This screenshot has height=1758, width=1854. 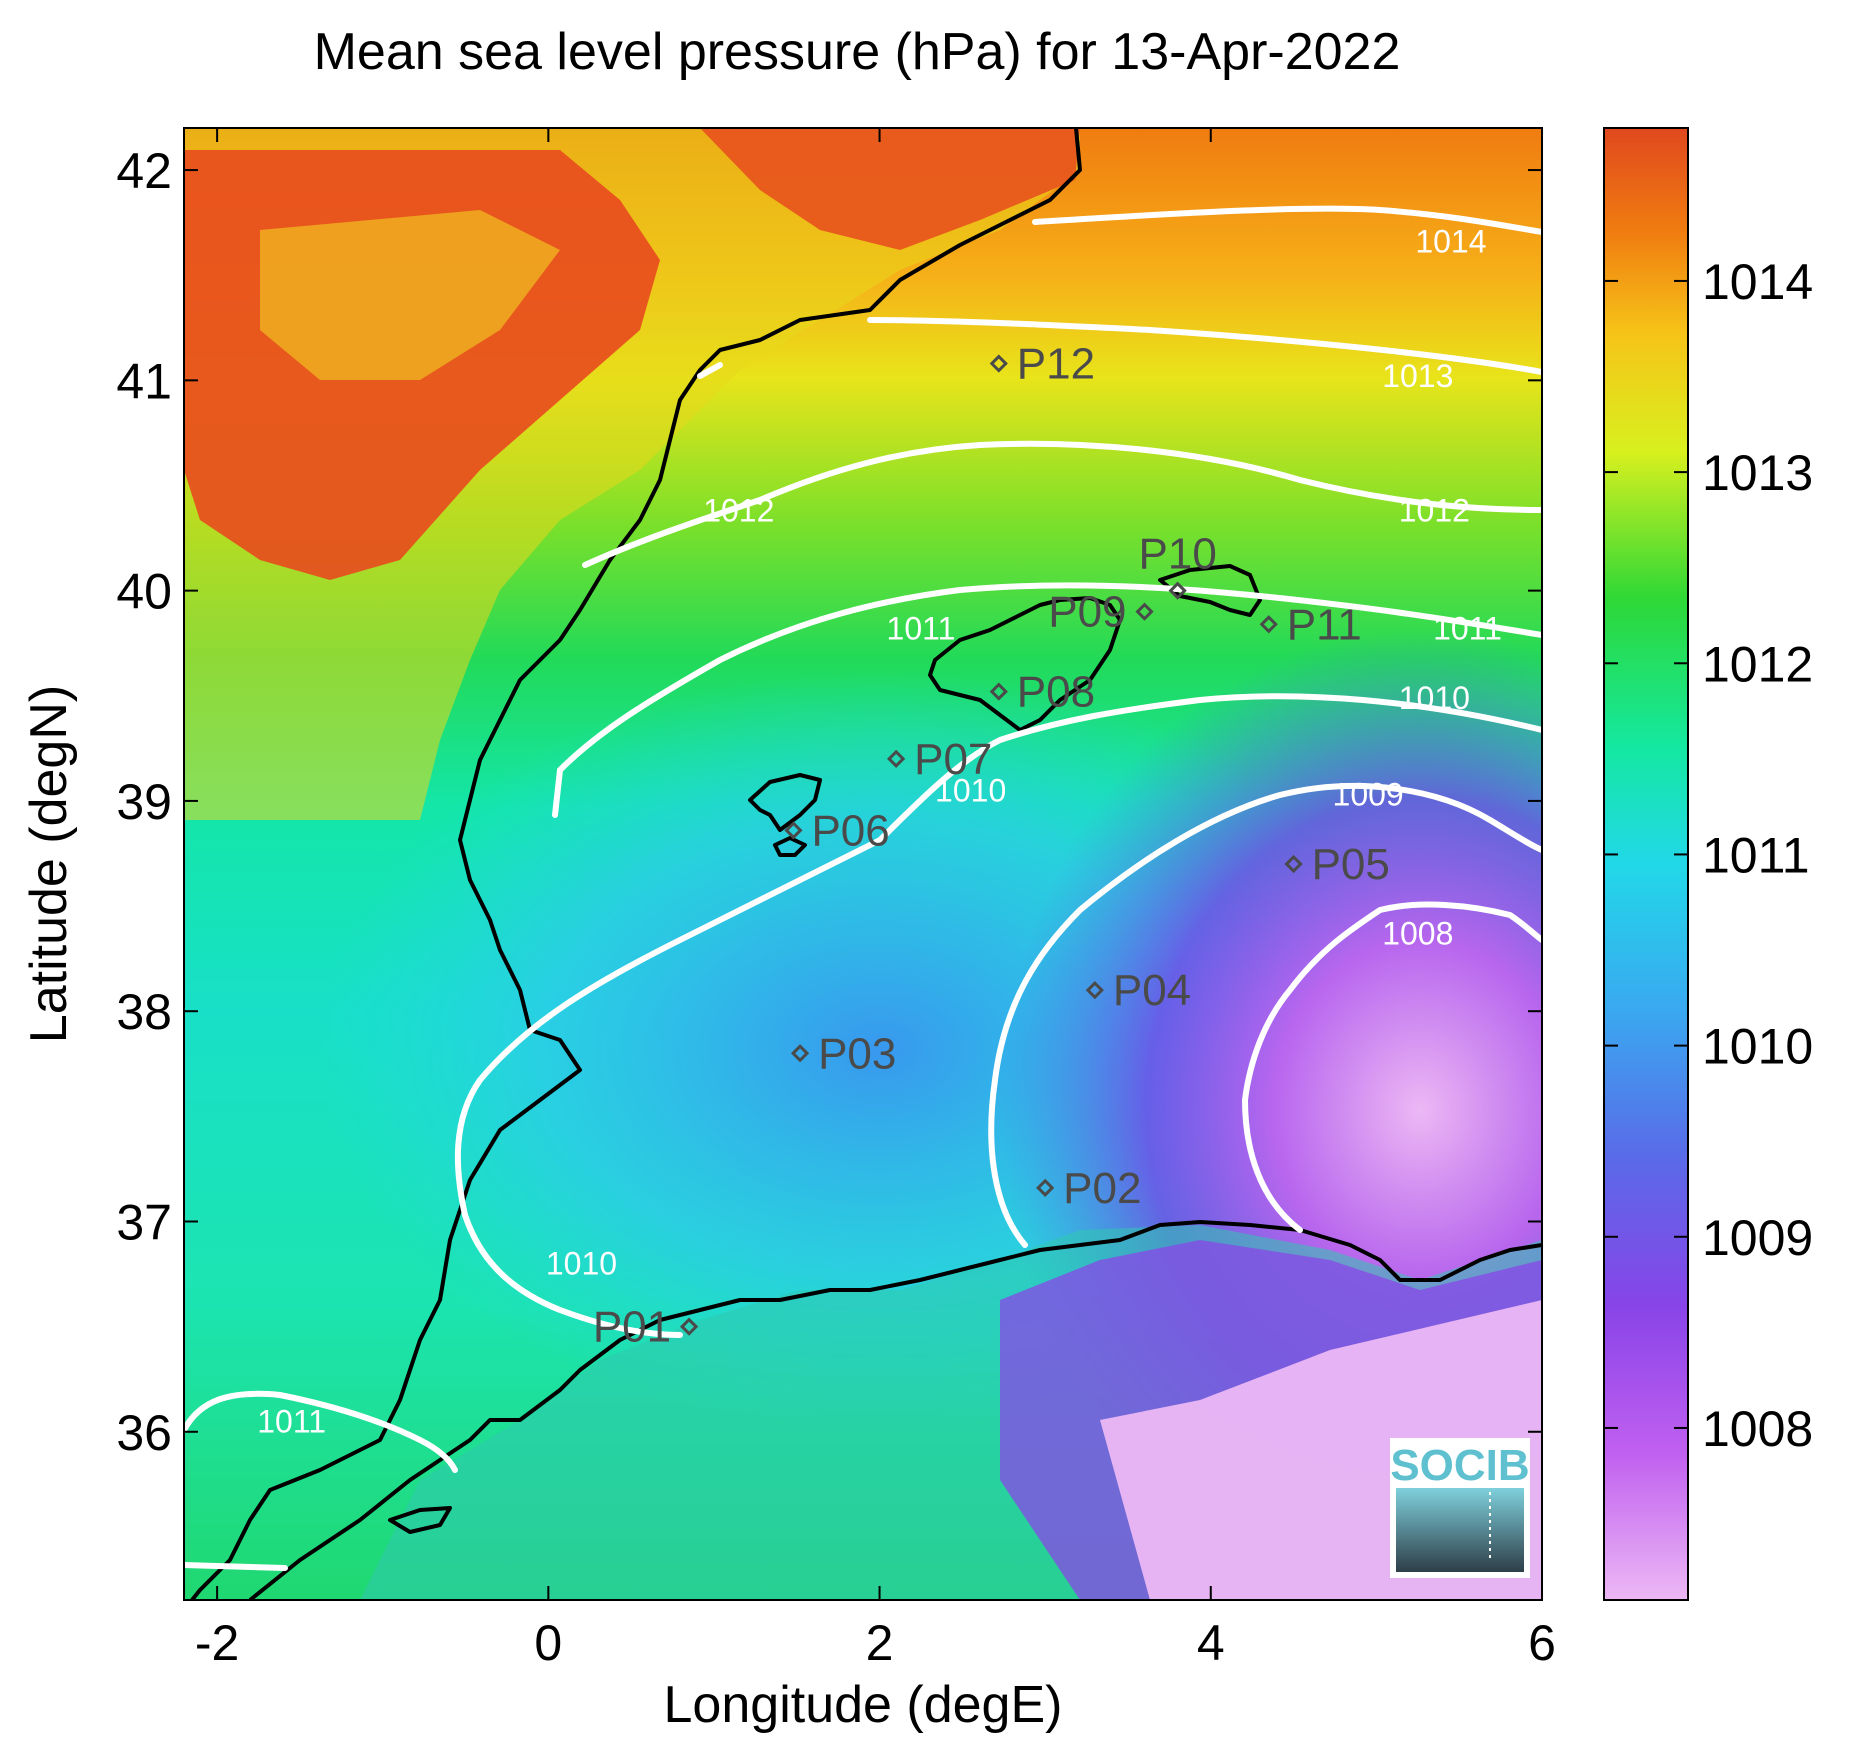 What do you see at coordinates (1152, 990) in the screenshot?
I see `site-label: P04` at bounding box center [1152, 990].